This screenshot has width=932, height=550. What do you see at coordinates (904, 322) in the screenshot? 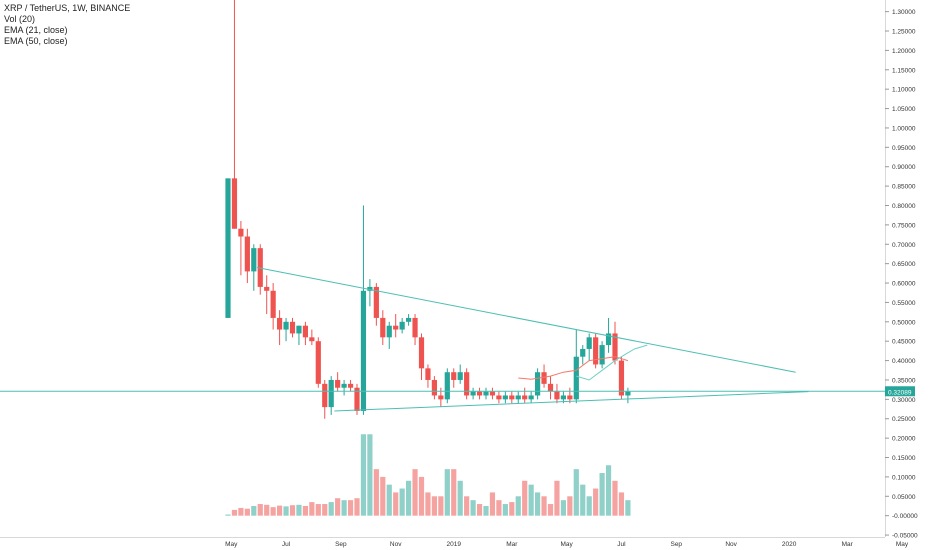
I see `y-tick-label: 0.50000` at bounding box center [904, 322].